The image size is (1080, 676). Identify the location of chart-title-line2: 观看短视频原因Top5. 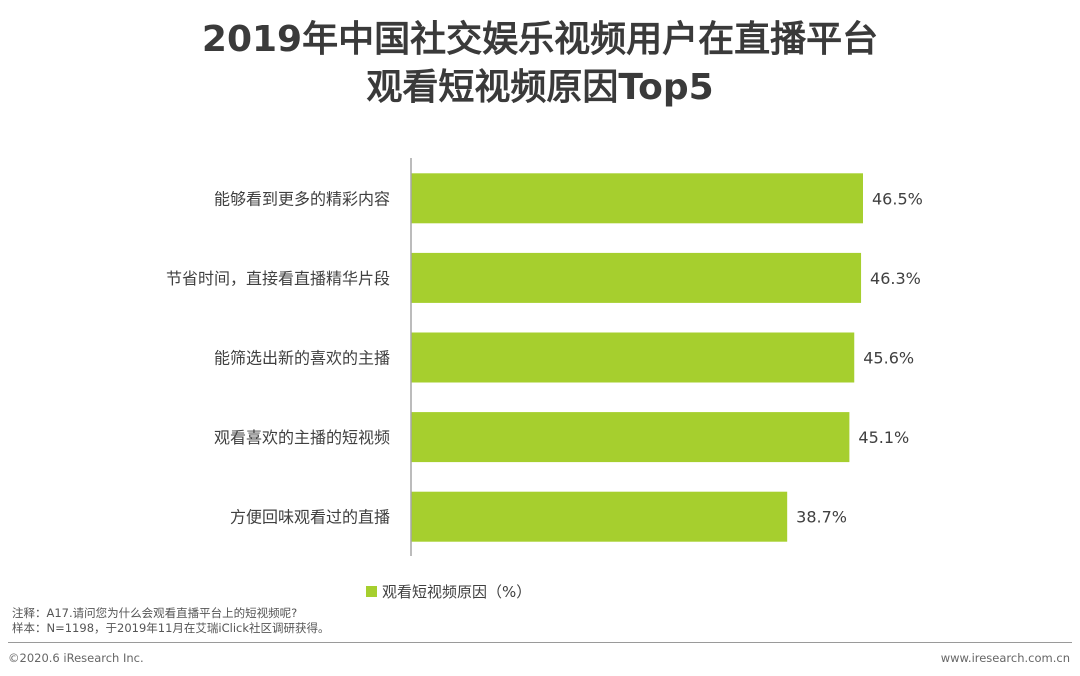
(540, 87).